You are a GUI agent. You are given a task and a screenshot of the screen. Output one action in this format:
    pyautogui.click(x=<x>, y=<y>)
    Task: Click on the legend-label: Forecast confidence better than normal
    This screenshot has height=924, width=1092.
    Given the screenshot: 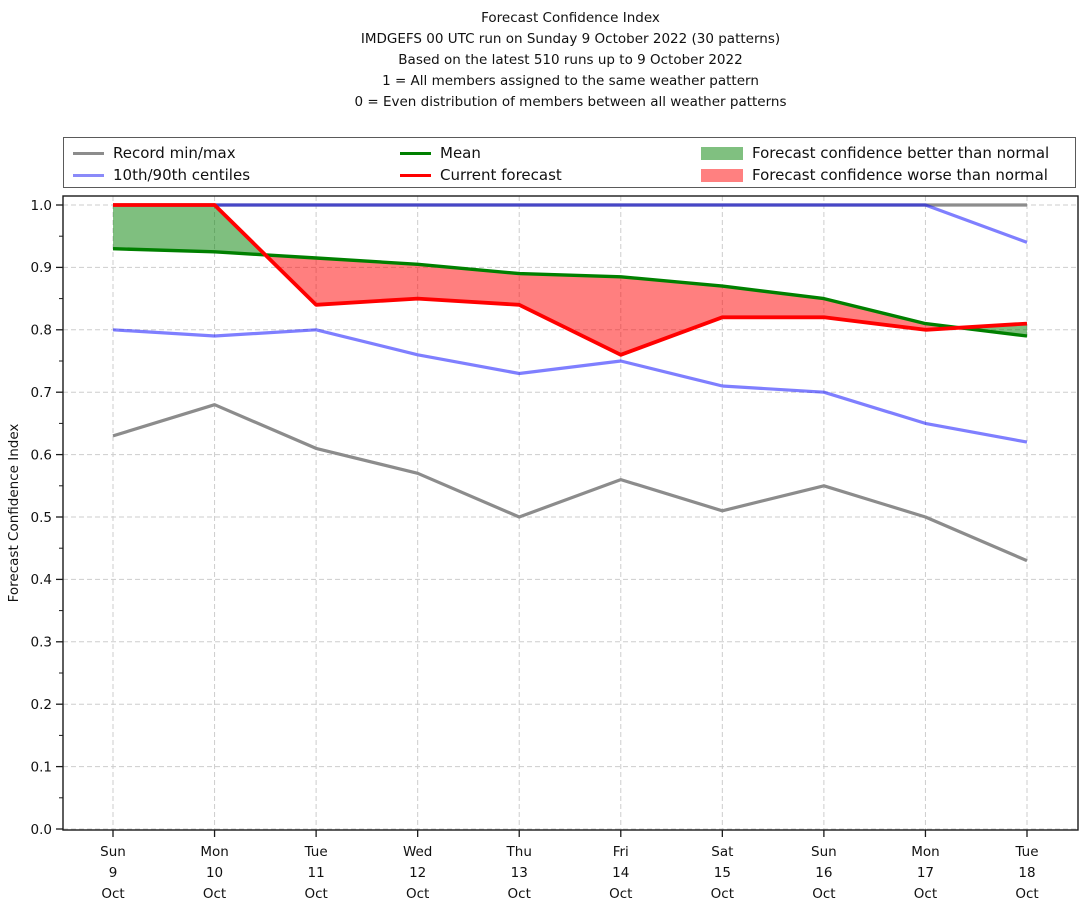 What is the action you would take?
    pyautogui.click(x=901, y=153)
    